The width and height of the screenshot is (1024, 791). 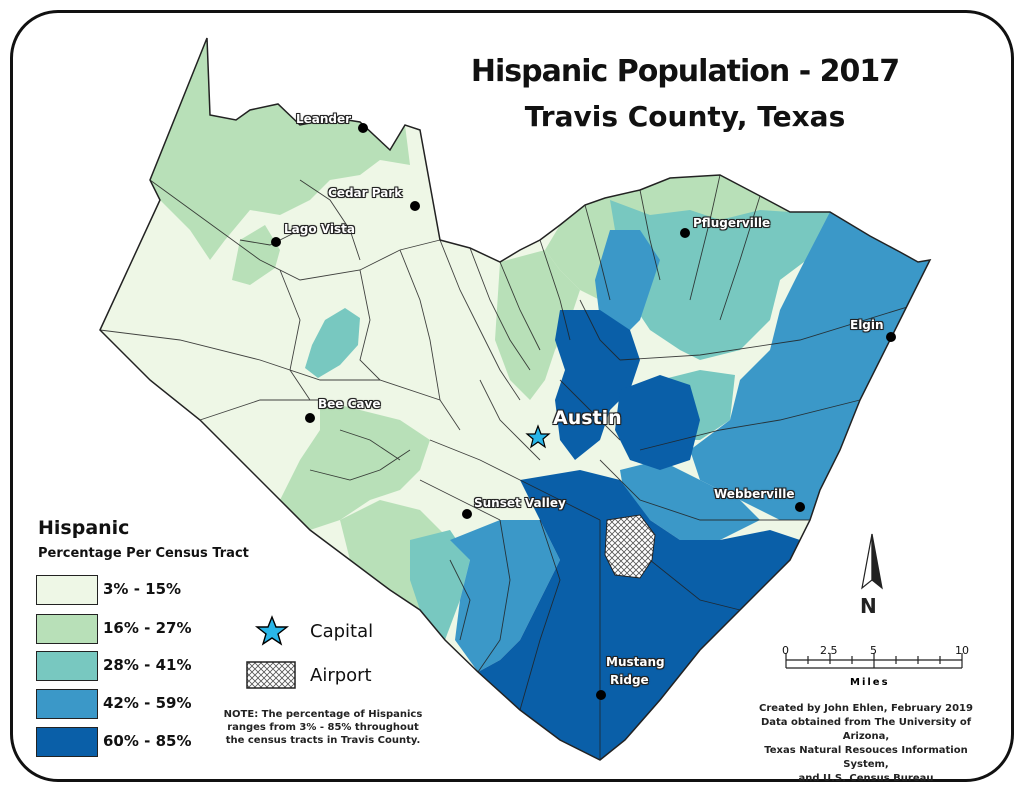 I want to click on legend-class-5: 60% - 85%, so click(x=126, y=742).